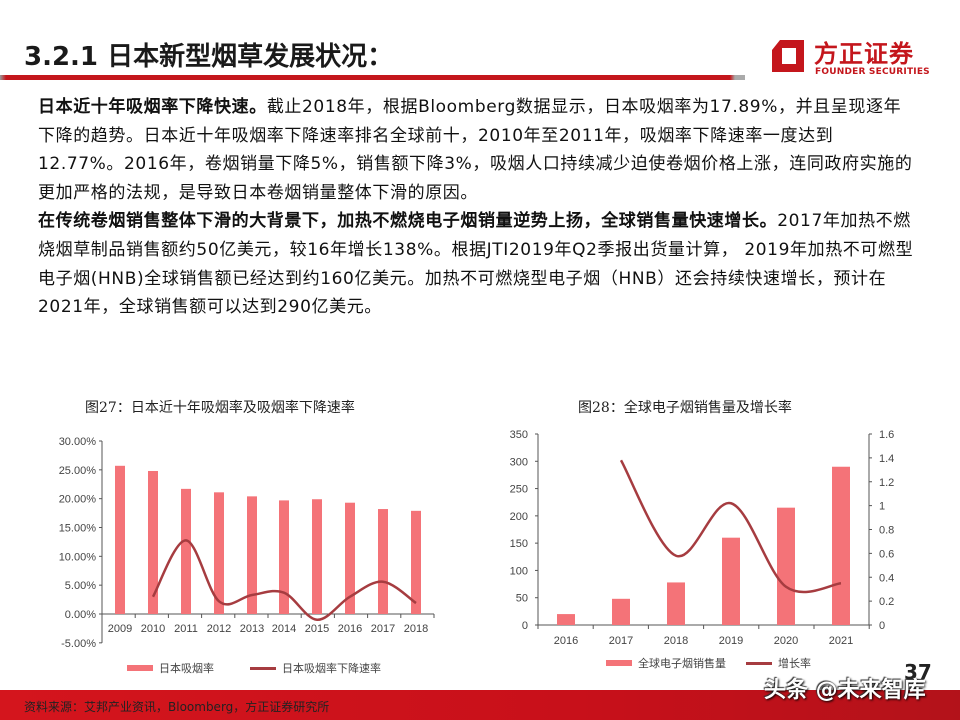 The image size is (960, 720). Describe the element at coordinates (519, 517) in the screenshot. I see `svg-text: 200` at that location.